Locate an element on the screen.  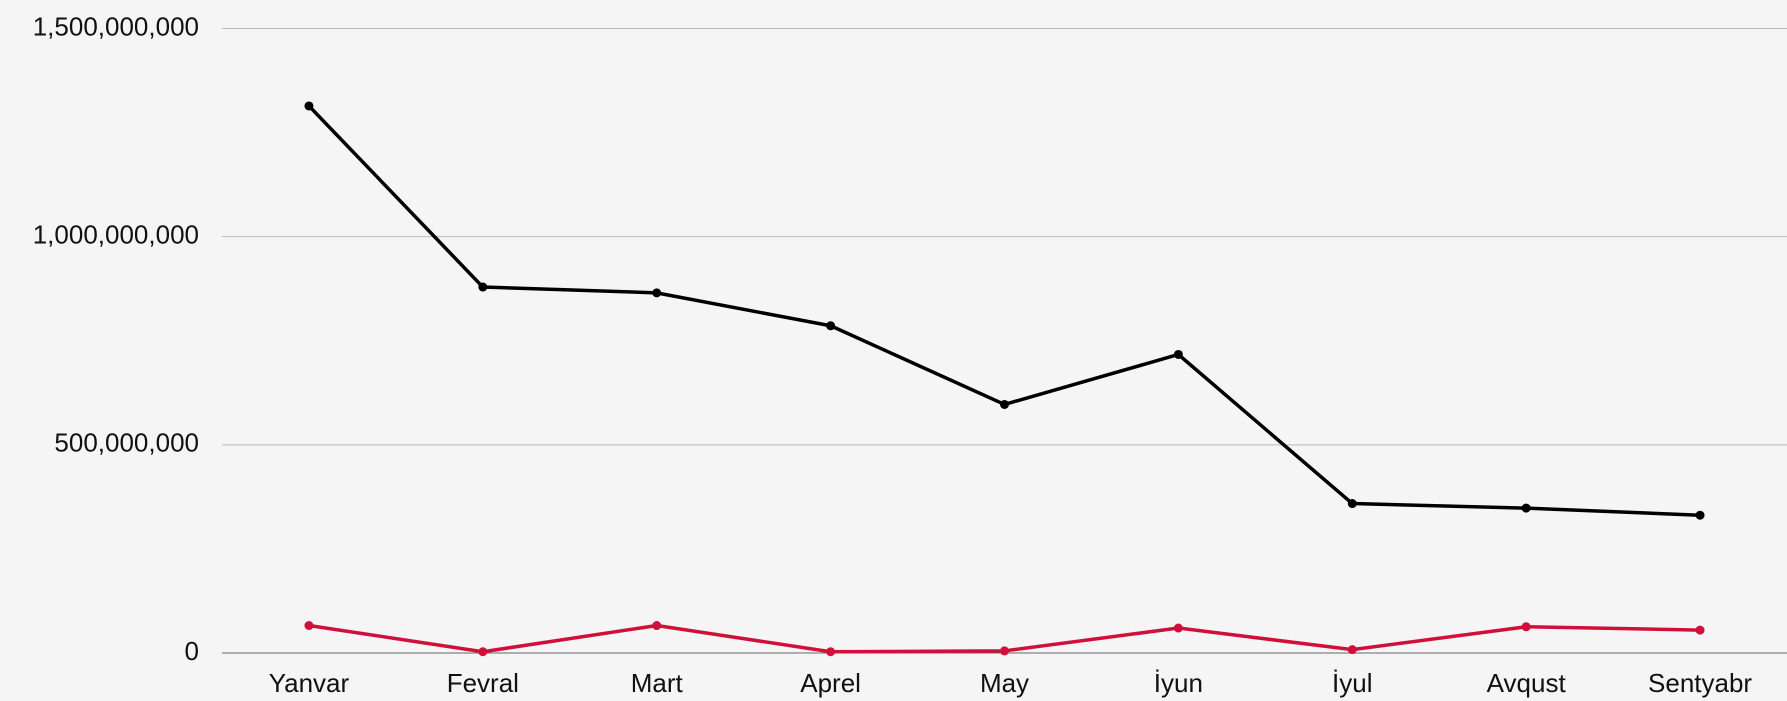
x-tick-label: Sentyabr is located at coordinates (1700, 683).